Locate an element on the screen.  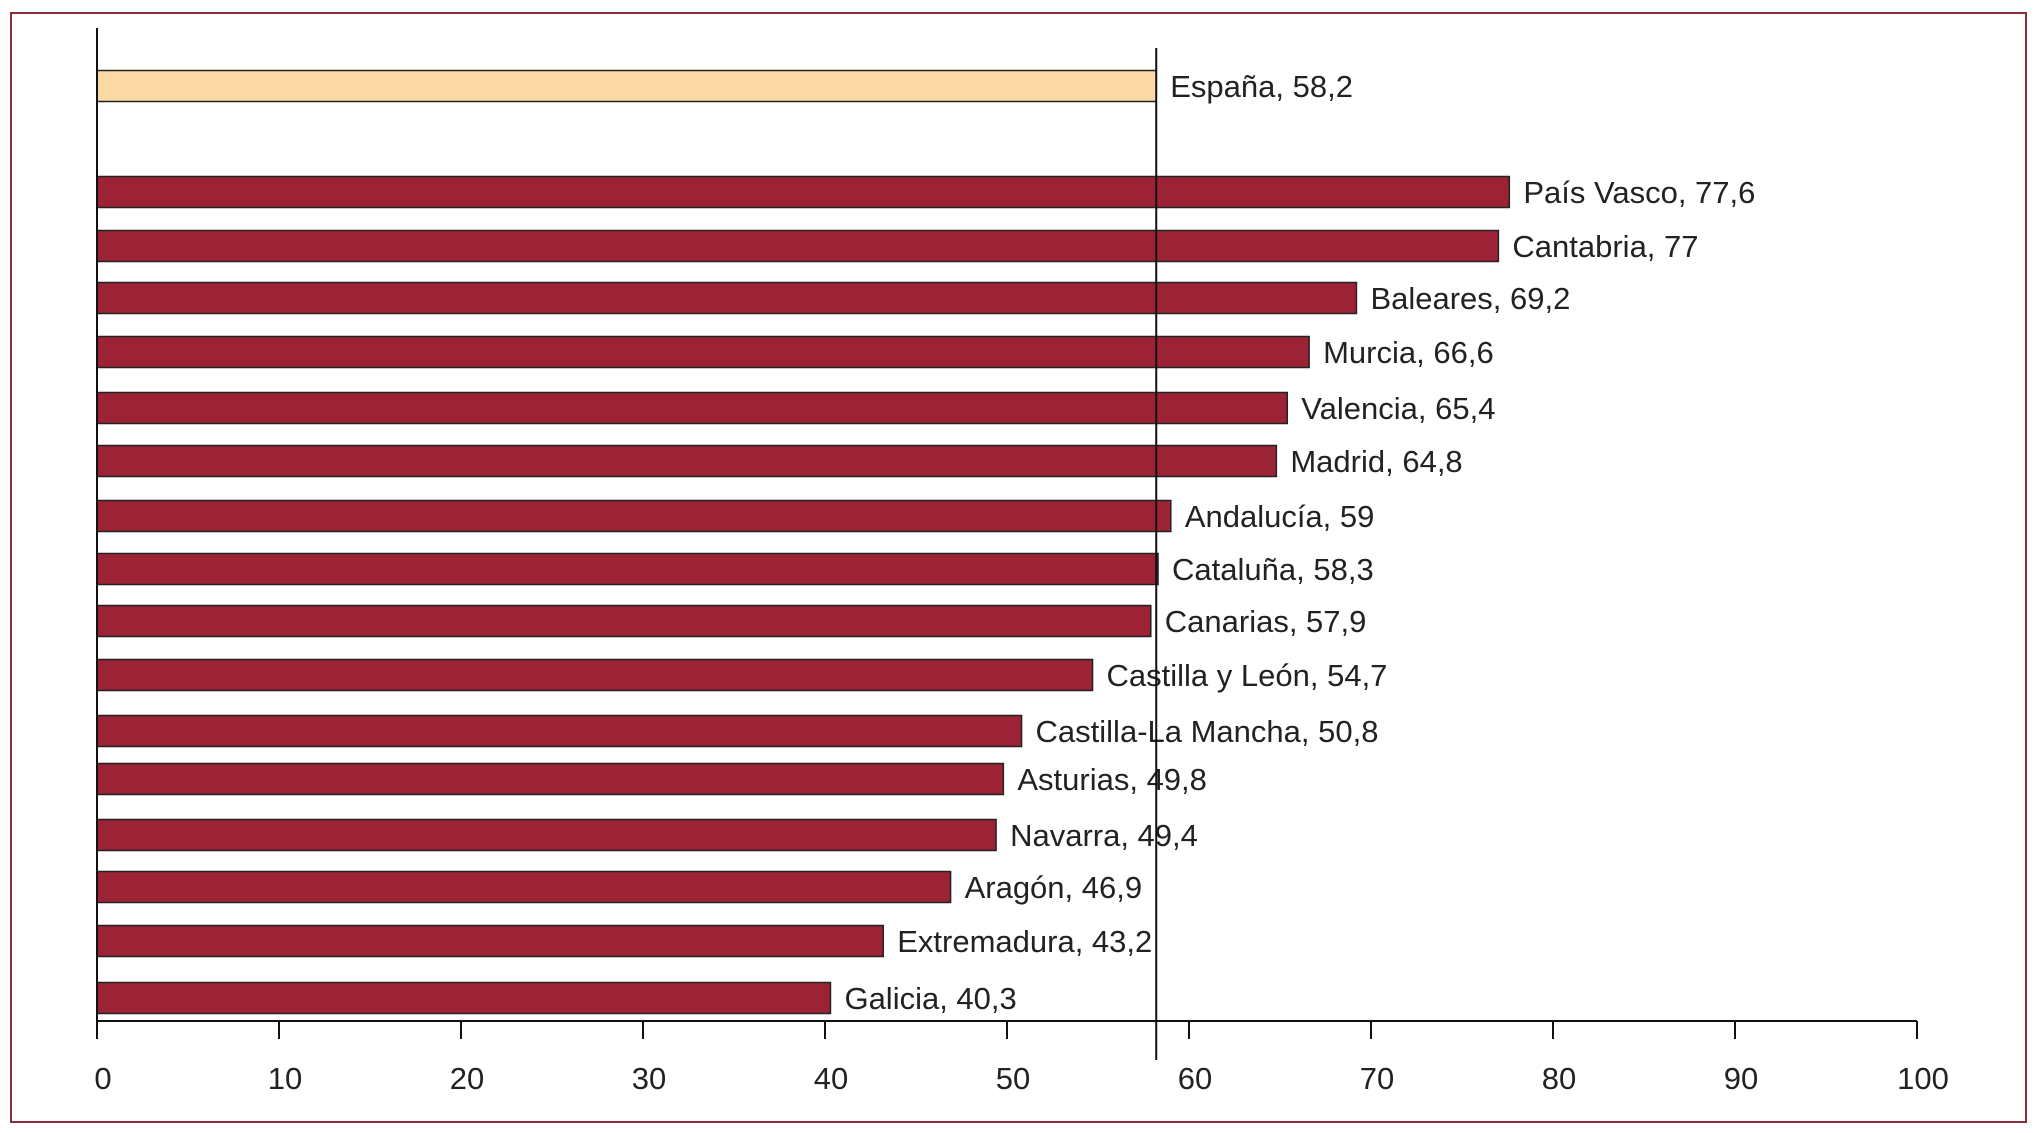
bar-label: Extremadura, 43,2 is located at coordinates (1024, 941).